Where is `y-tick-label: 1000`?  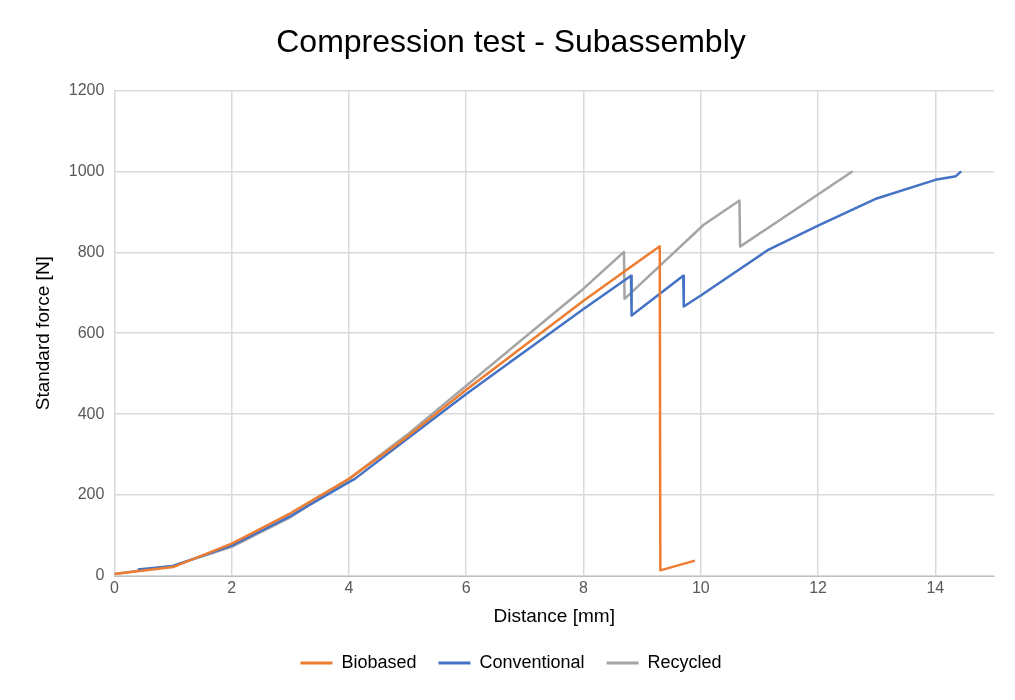 y-tick-label: 1000 is located at coordinates (86, 170).